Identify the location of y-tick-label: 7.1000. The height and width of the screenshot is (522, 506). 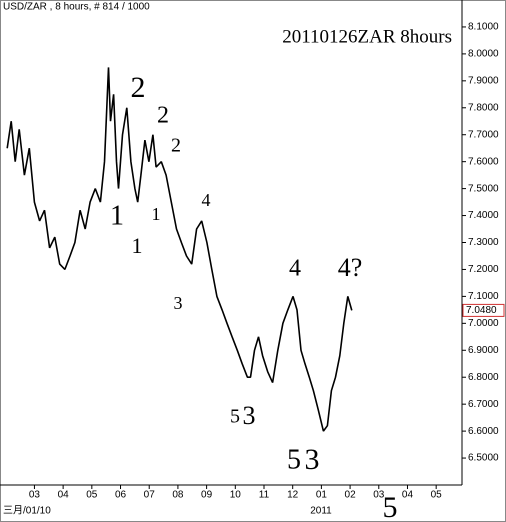
(483, 296).